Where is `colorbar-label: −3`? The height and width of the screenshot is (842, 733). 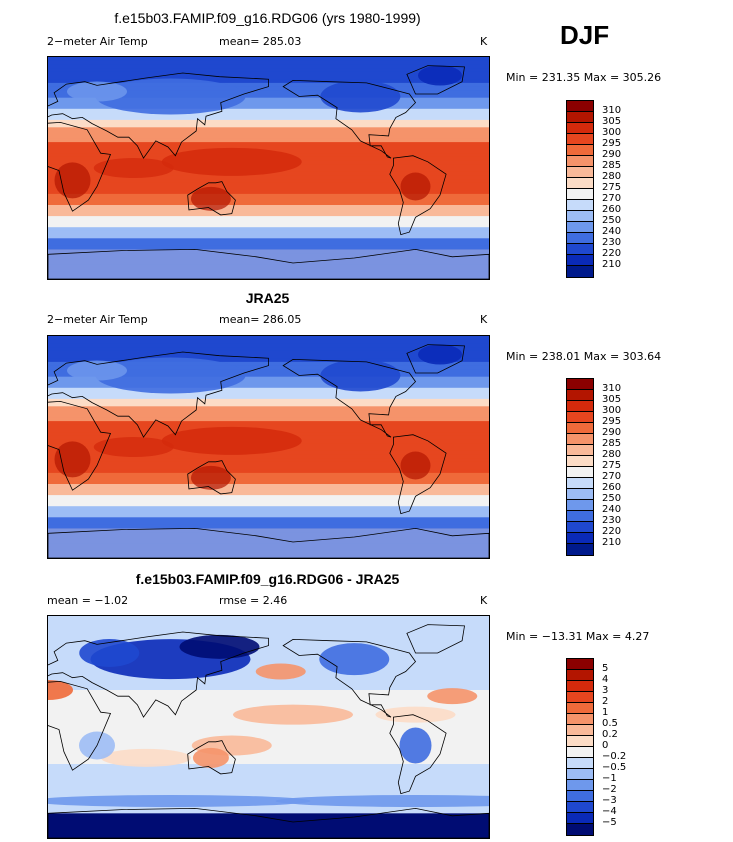
colorbar-label: −3 is located at coordinates (609, 800).